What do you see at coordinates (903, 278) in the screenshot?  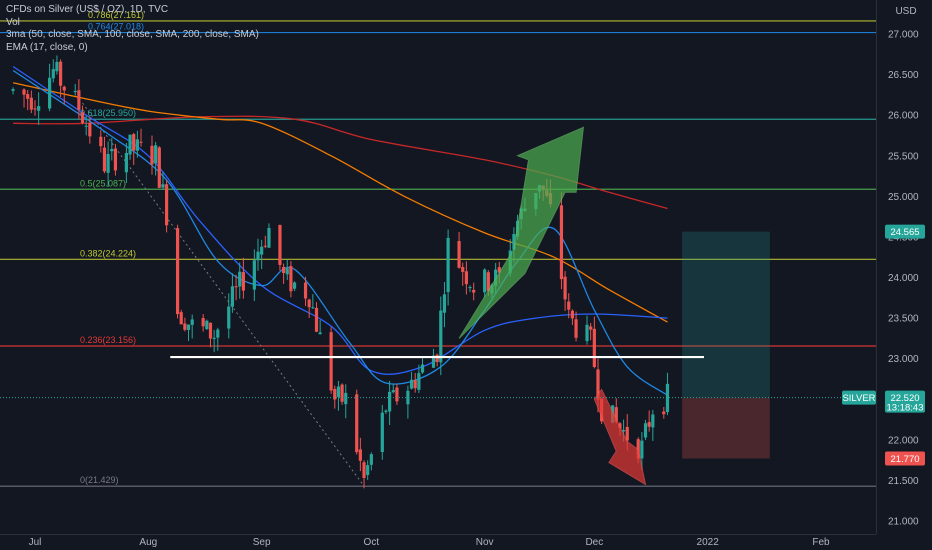 I see `price-tick-label: 24.000` at bounding box center [903, 278].